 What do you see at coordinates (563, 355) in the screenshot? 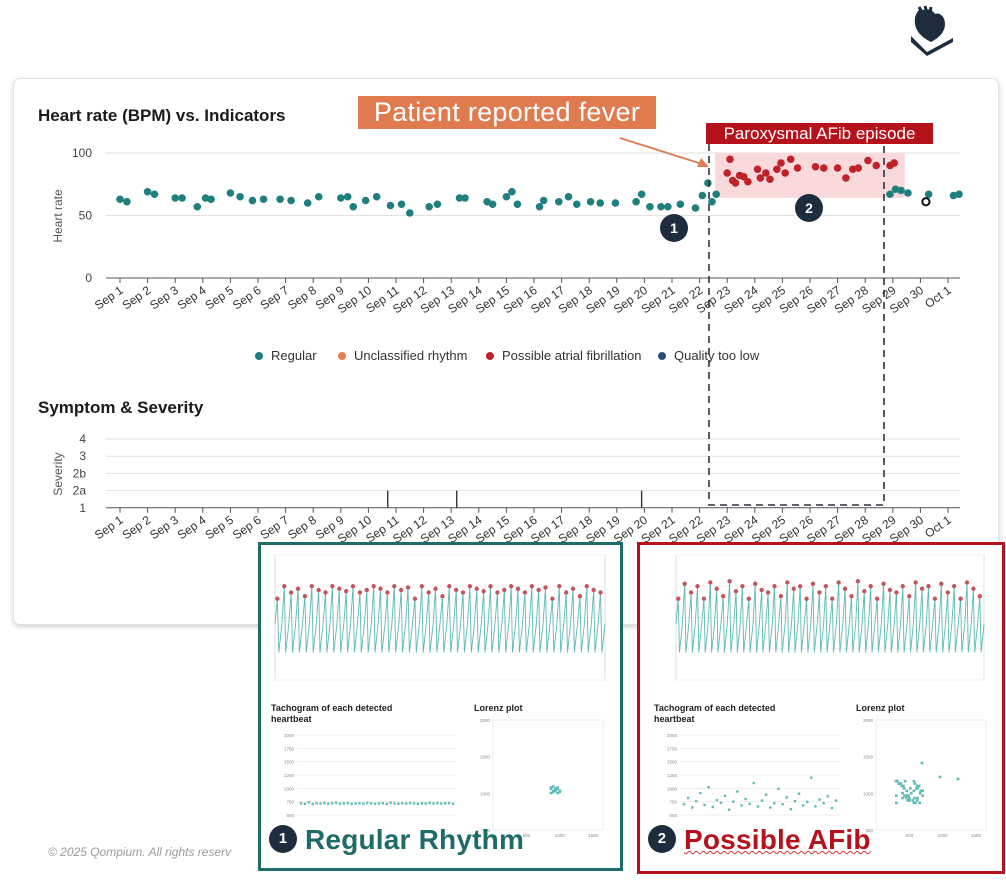
I see `legend-item-afib: Possible atrial fibrillation` at bounding box center [563, 355].